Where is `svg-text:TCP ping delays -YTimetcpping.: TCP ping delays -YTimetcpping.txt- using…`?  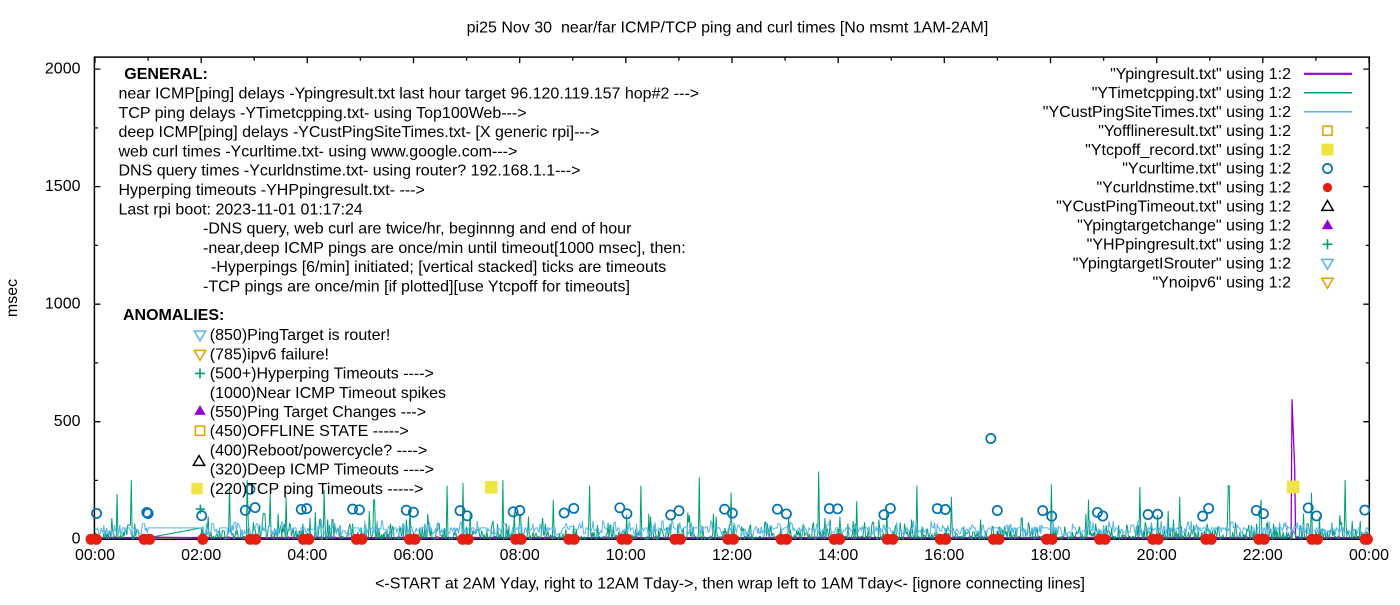 svg-text:TCP ping delays -YTimetcpping.: TCP ping delays -YTimetcpping.txt- using… is located at coordinates (323, 113).